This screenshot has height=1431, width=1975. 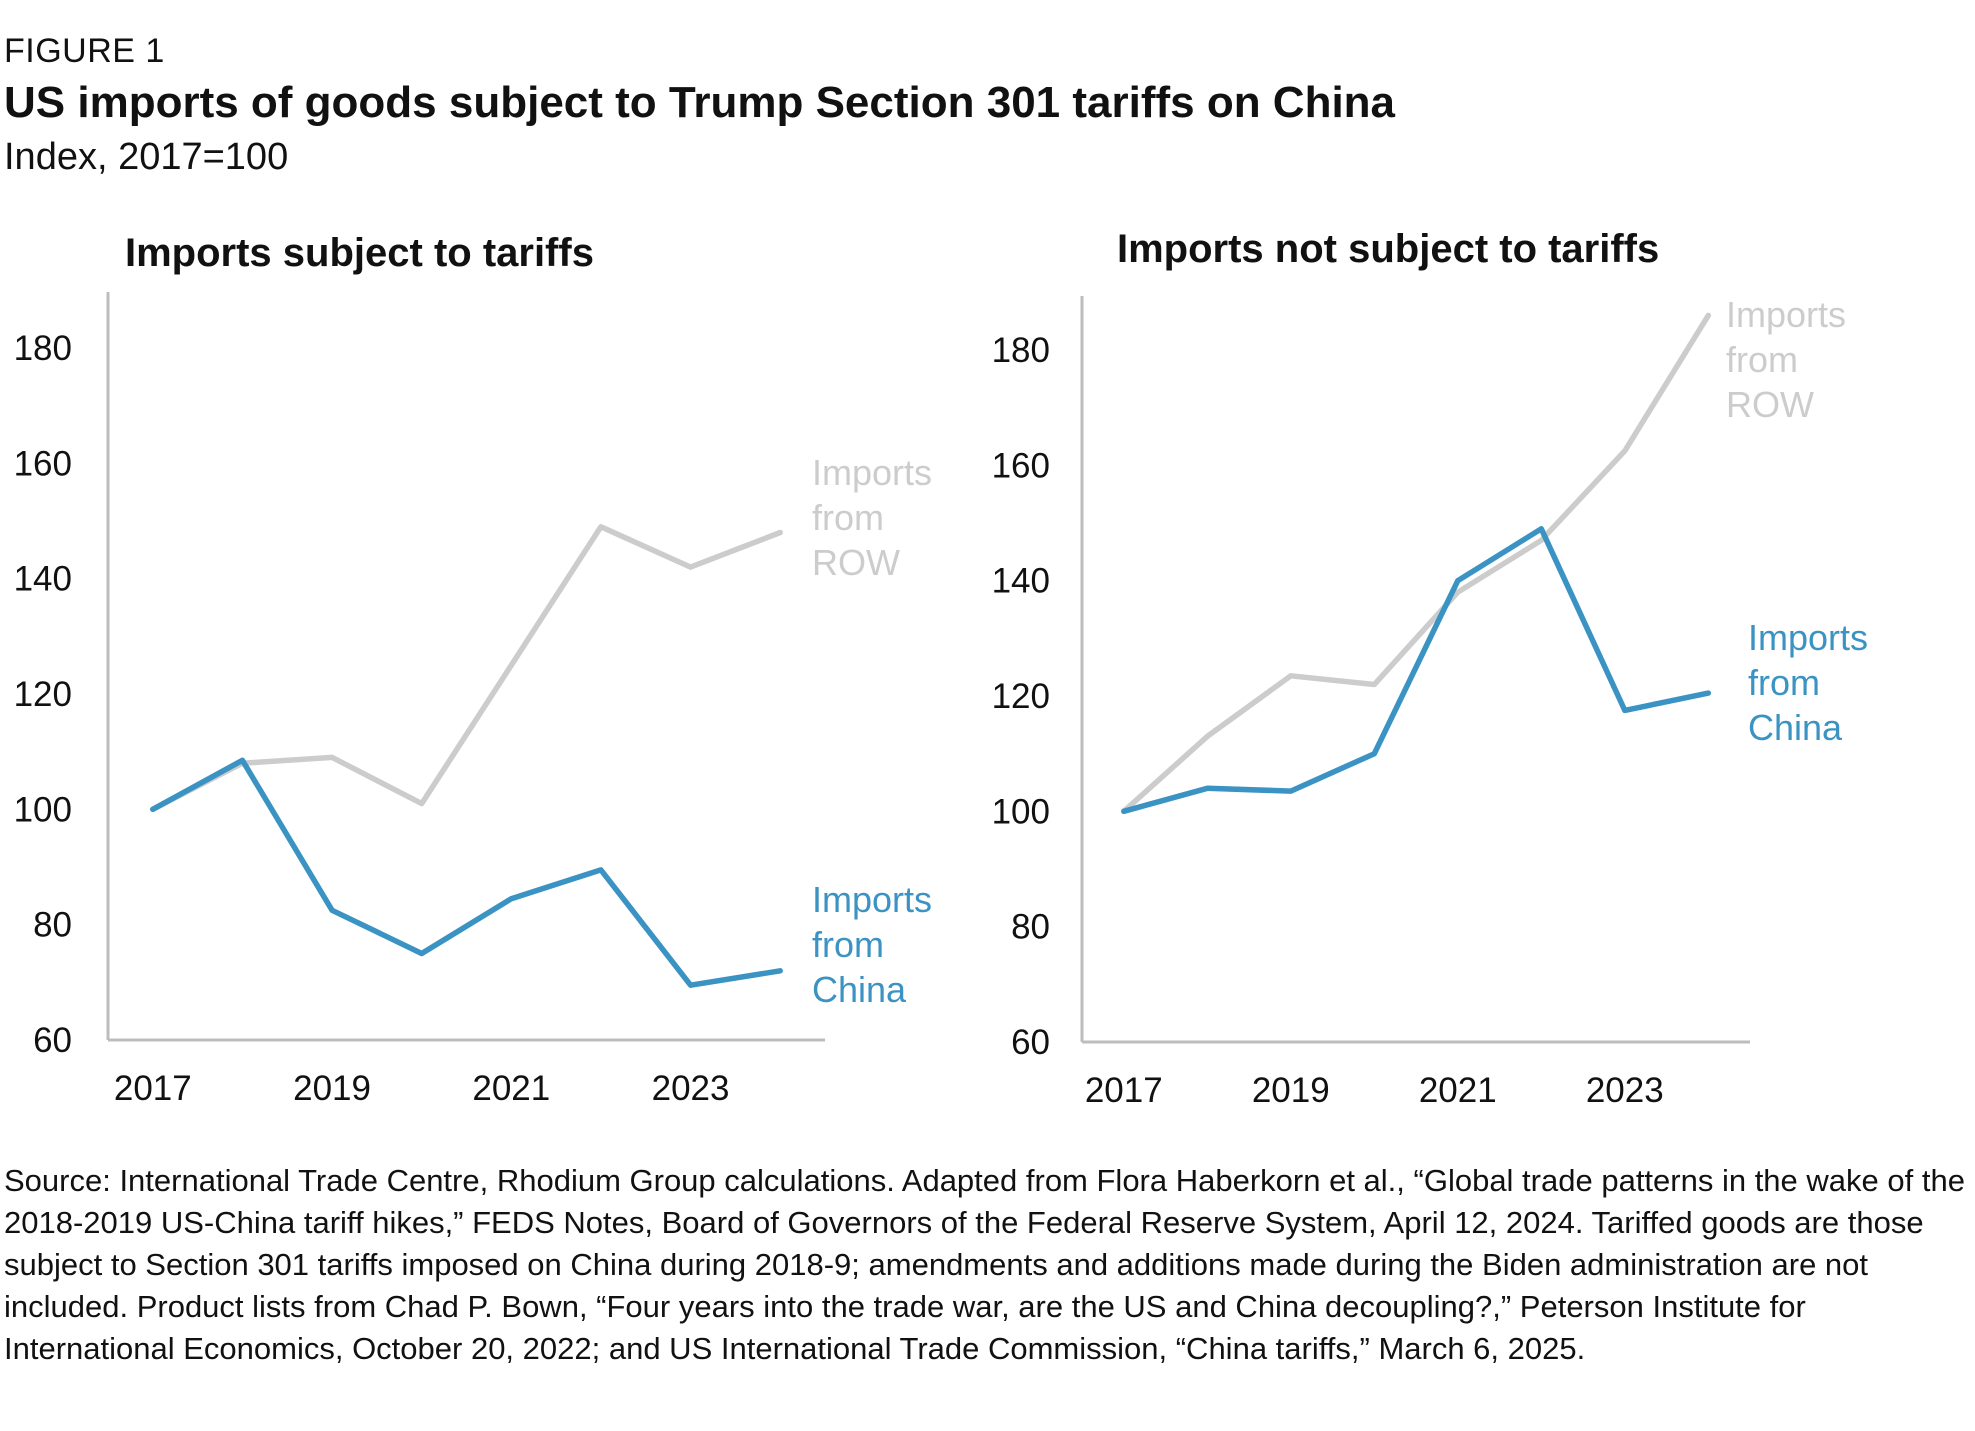 I want to click on figure-label: FIGURE 1, so click(x=84, y=51).